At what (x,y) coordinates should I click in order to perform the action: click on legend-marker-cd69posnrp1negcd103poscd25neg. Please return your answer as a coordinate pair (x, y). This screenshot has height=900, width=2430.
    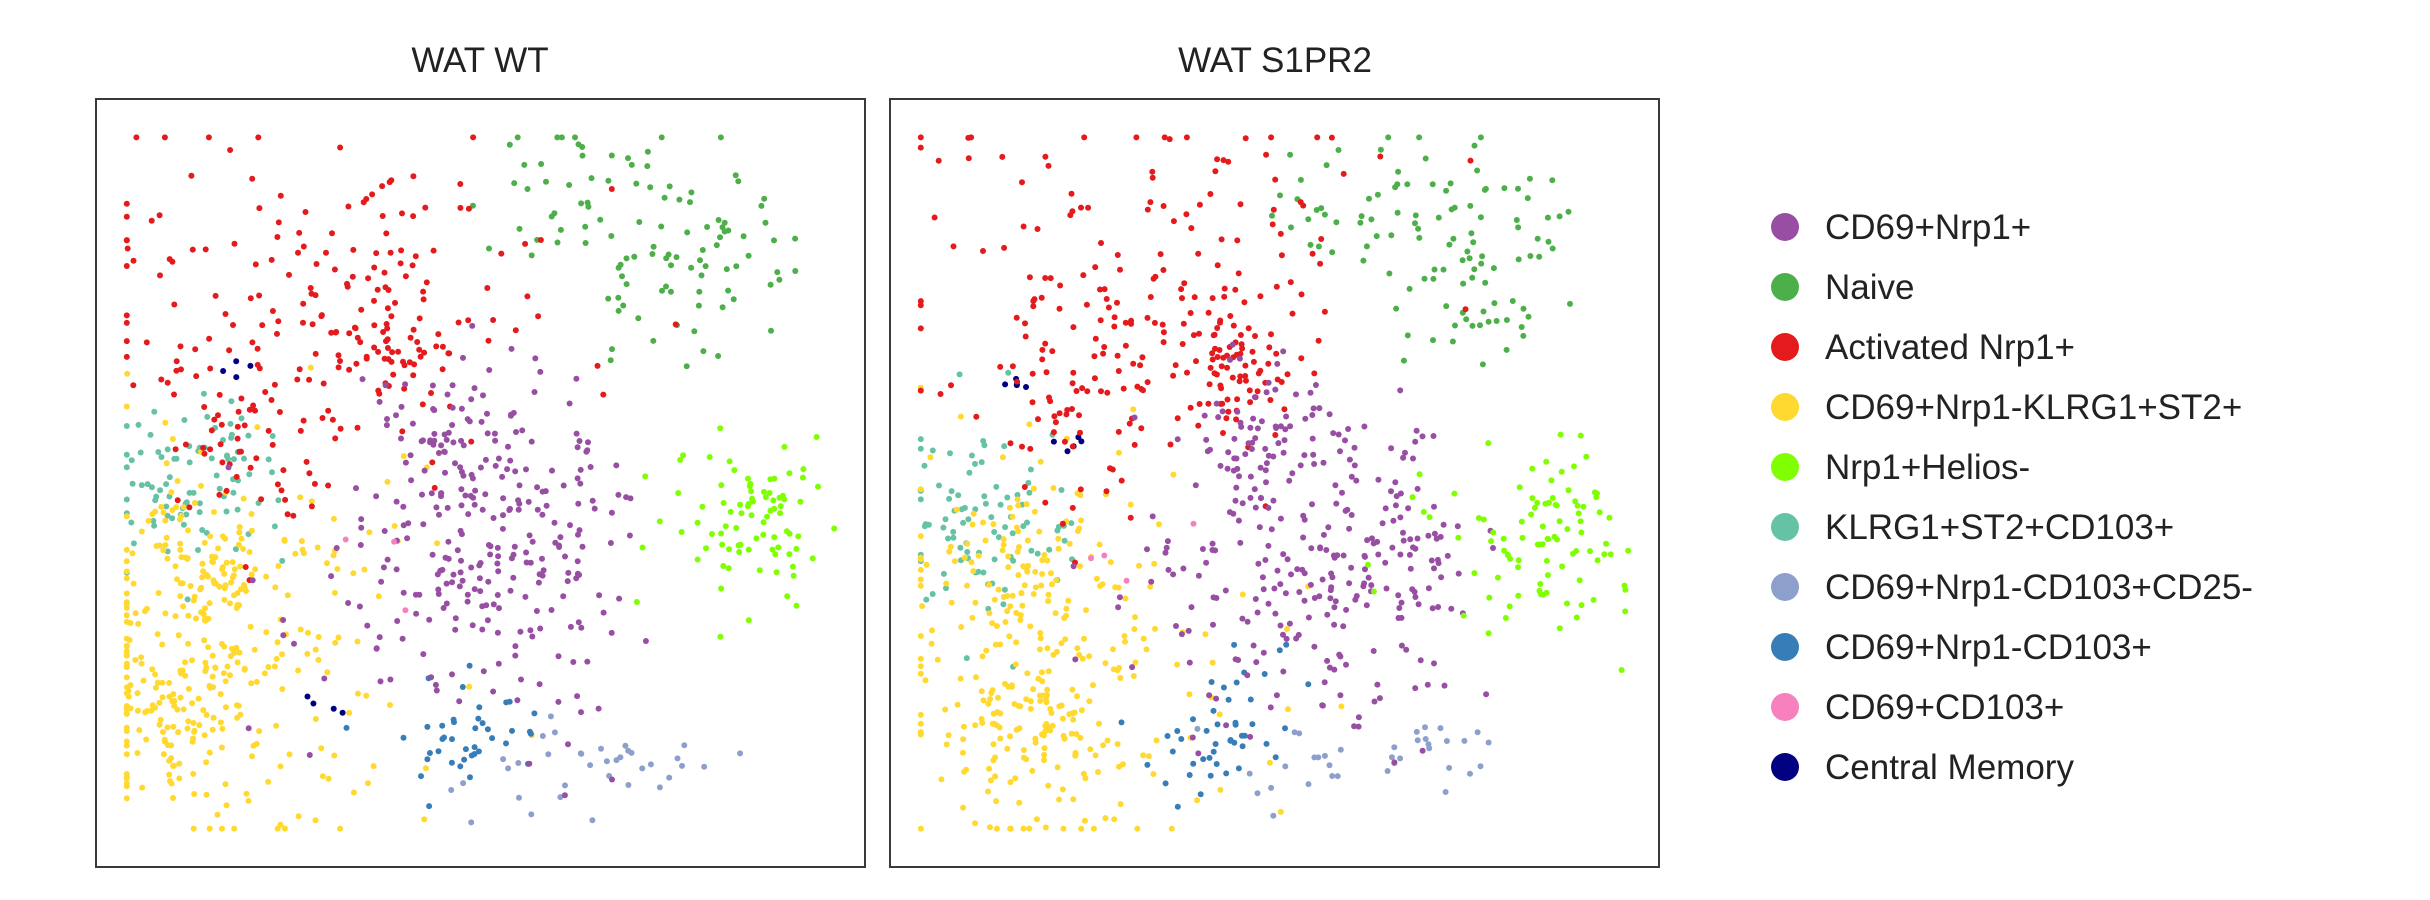
    Looking at the image, I should click on (1785, 587).